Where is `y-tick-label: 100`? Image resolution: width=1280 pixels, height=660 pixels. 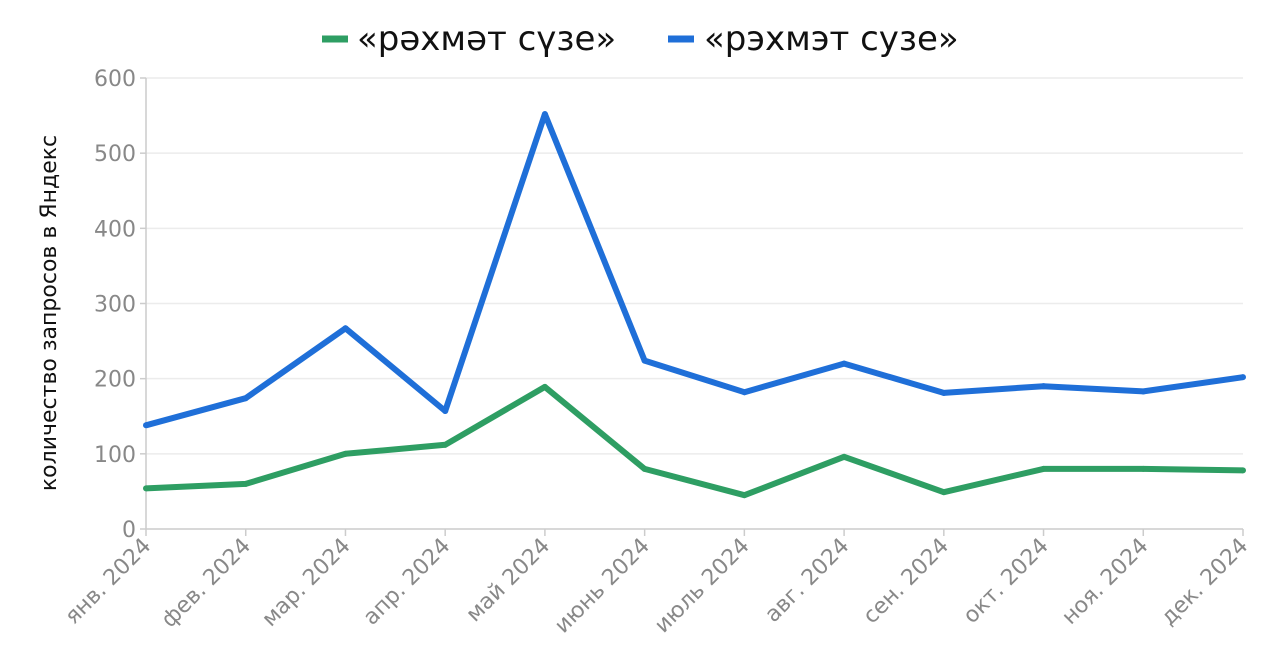
y-tick-label: 100 is located at coordinates (115, 455).